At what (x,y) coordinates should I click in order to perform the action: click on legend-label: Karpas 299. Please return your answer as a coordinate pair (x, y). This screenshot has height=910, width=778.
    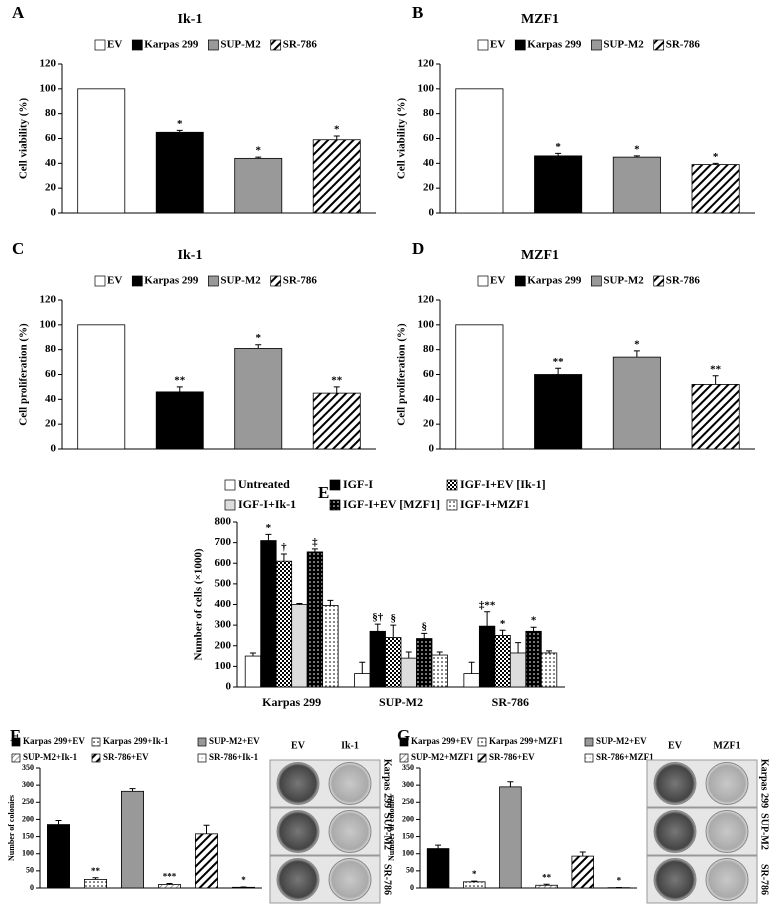
    Looking at the image, I should click on (171, 45).